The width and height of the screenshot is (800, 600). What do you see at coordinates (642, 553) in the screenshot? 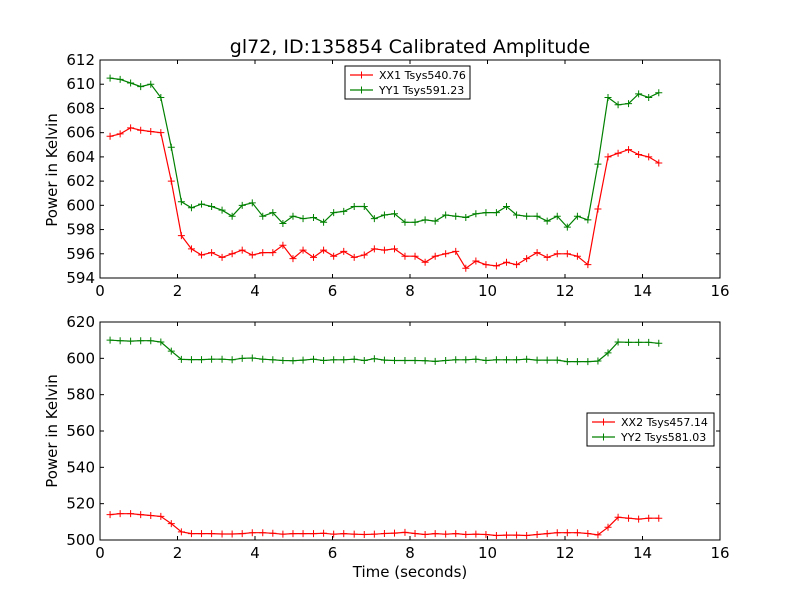
I see `x-tick-label-1-7: 14` at bounding box center [642, 553].